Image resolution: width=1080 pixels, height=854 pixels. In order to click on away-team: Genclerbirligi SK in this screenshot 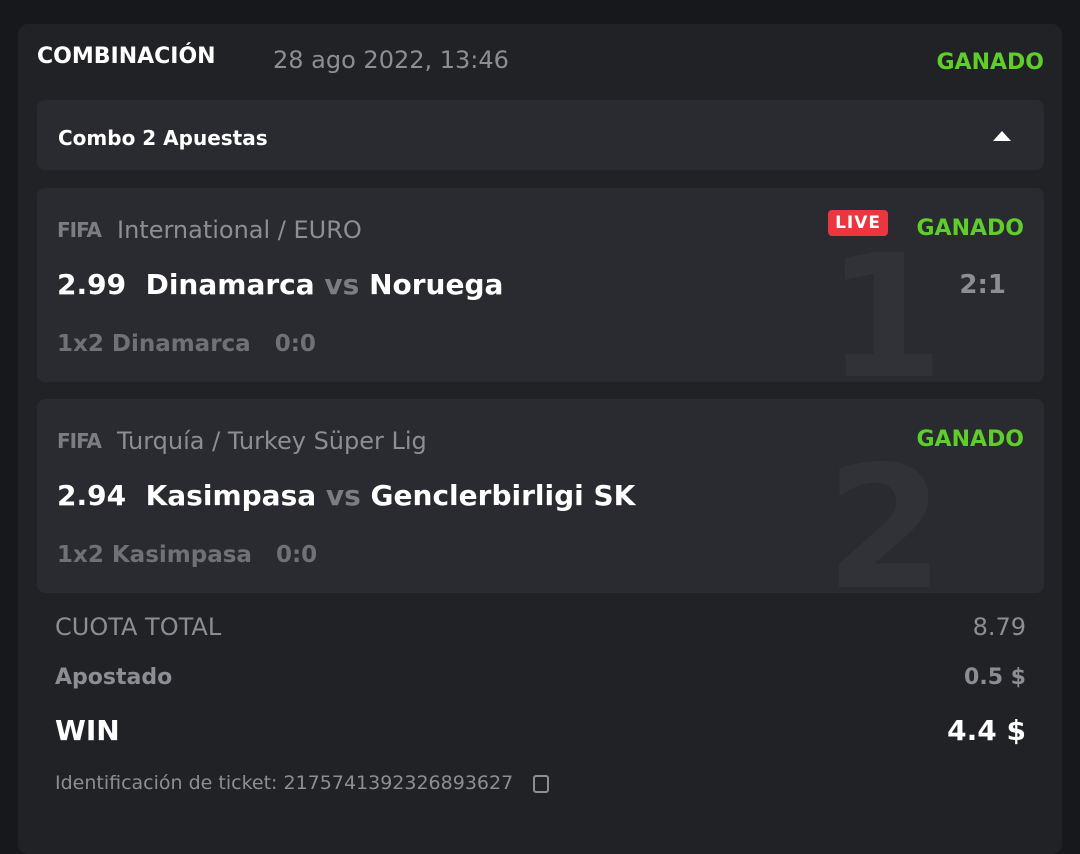, I will do `click(503, 495)`.